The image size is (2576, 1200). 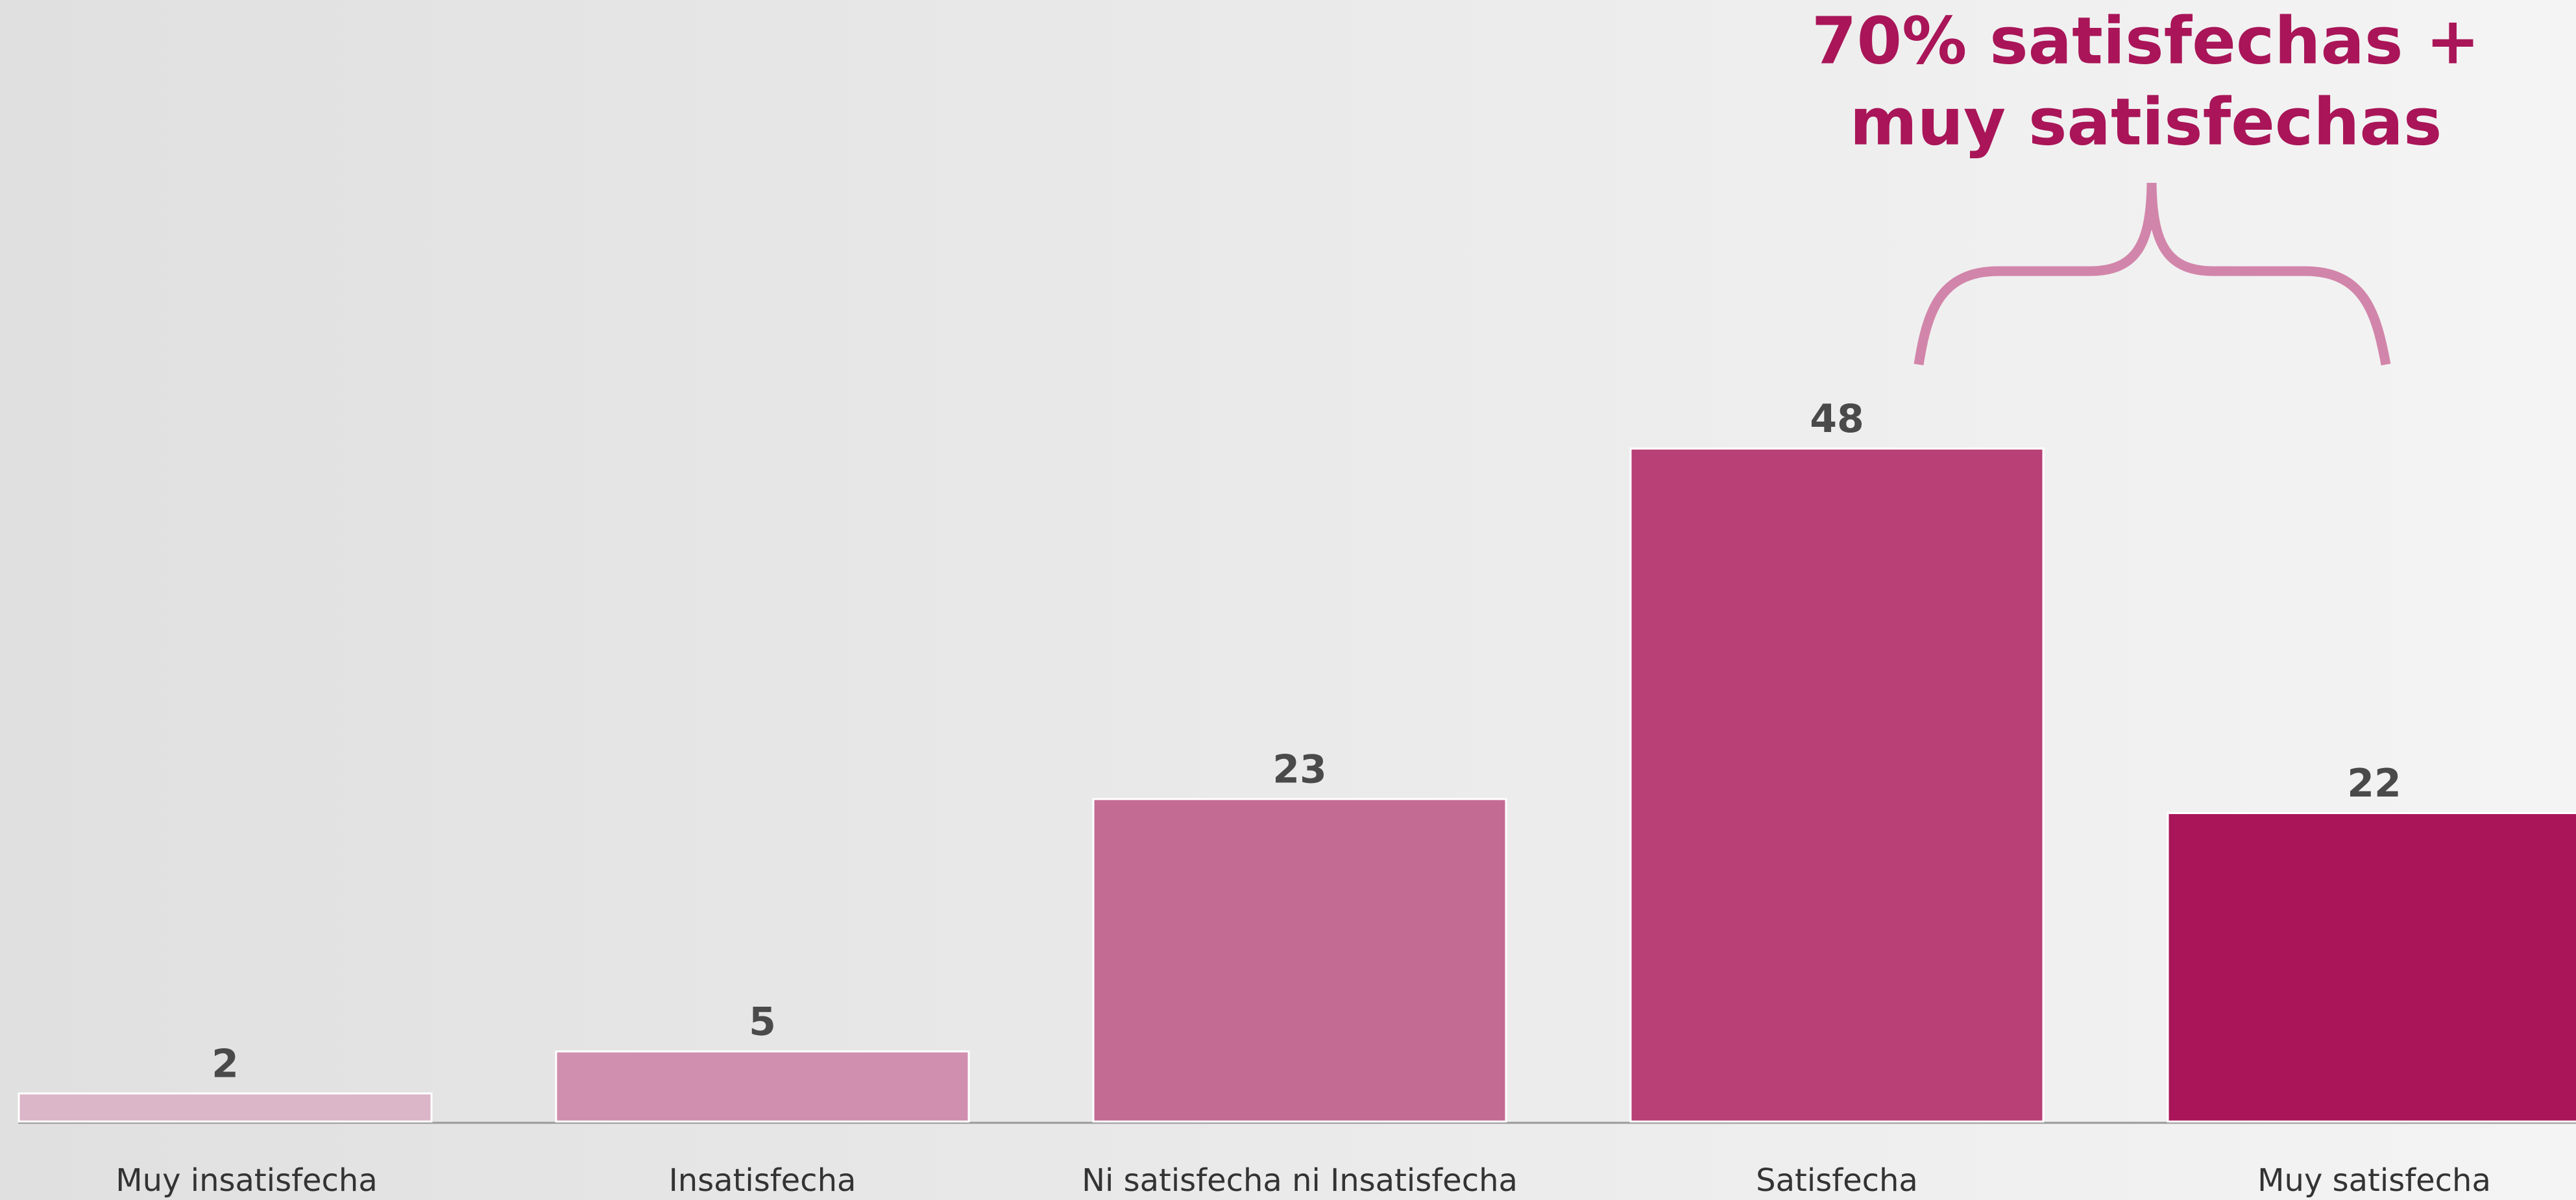 I want to click on value-label: 5, so click(x=762, y=1023).